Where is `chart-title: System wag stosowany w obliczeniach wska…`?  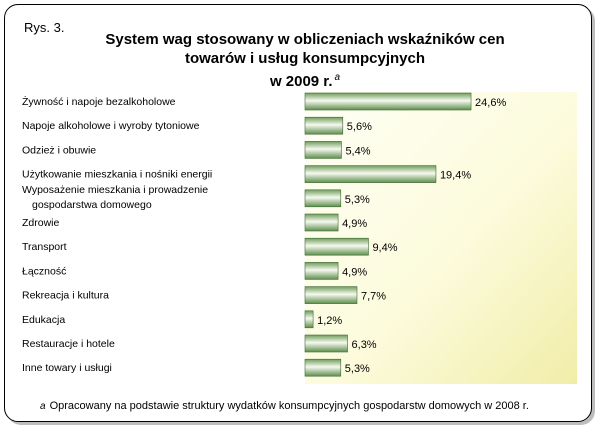
chart-title: System wag stosowany w obliczeniach wska… is located at coordinates (305, 60).